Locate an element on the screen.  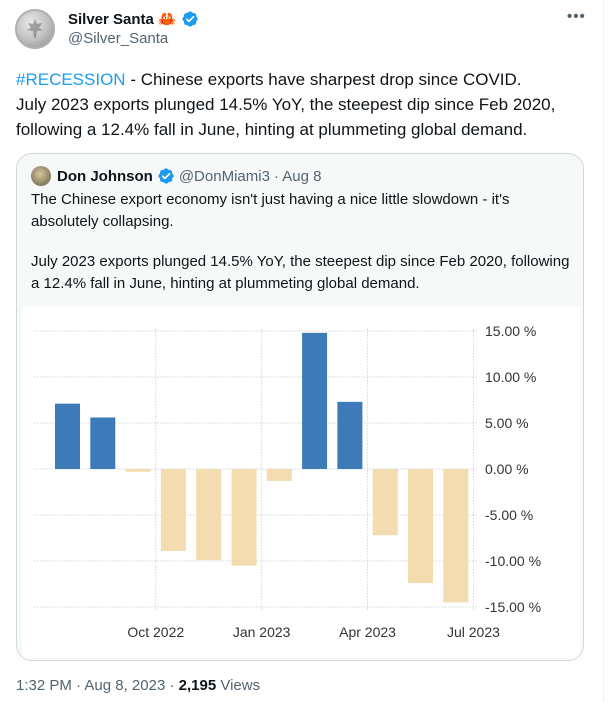
tweet-date: Aug 8, 2023 is located at coordinates (125, 685).